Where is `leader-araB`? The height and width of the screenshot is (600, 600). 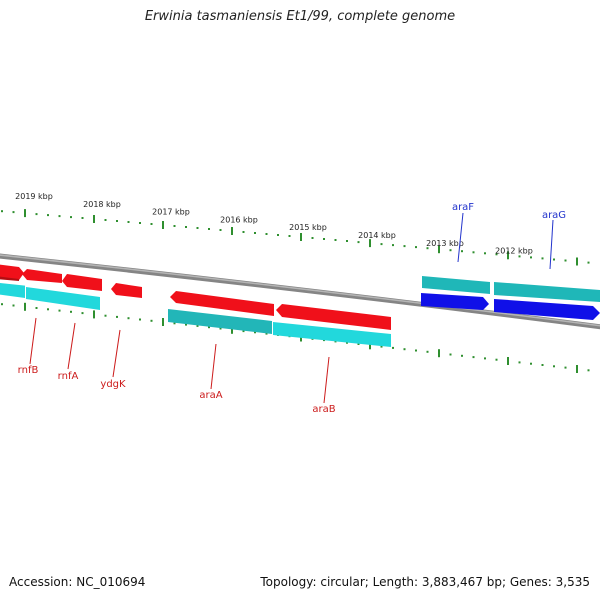
leader-araB is located at coordinates (326, 380).